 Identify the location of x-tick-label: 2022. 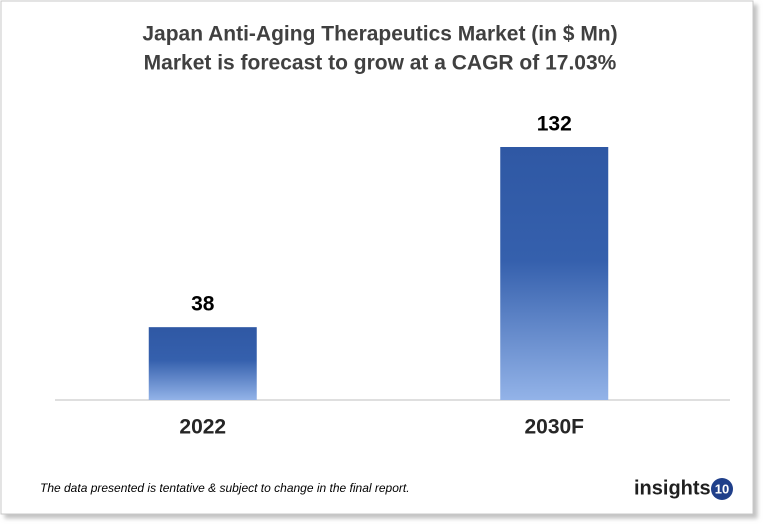
(202, 427).